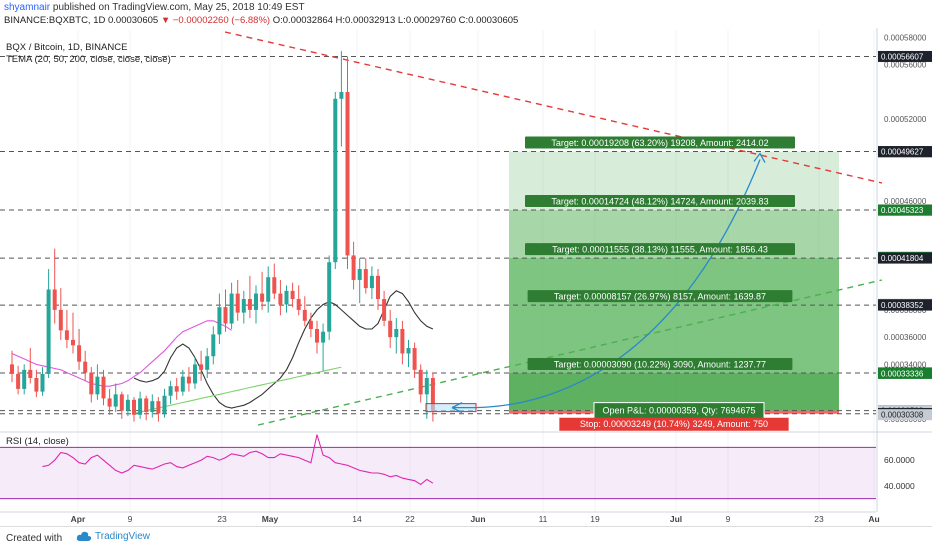  What do you see at coordinates (78, 519) in the screenshot?
I see `time-tick-label: Apr` at bounding box center [78, 519].